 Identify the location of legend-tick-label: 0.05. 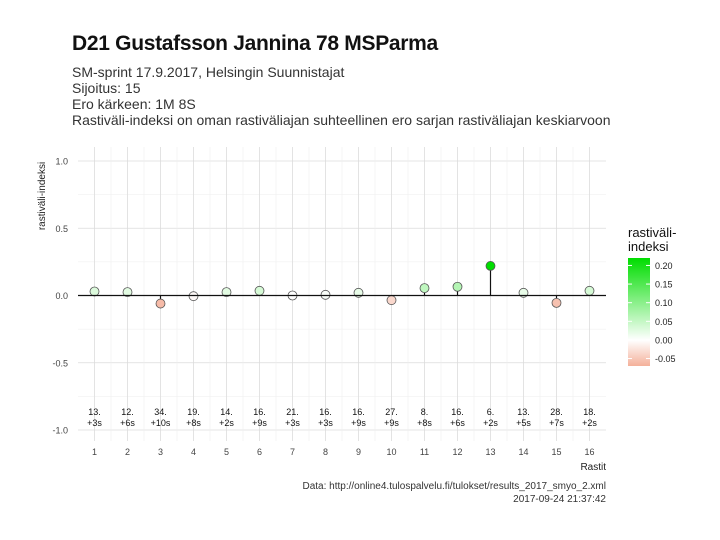
(664, 322).